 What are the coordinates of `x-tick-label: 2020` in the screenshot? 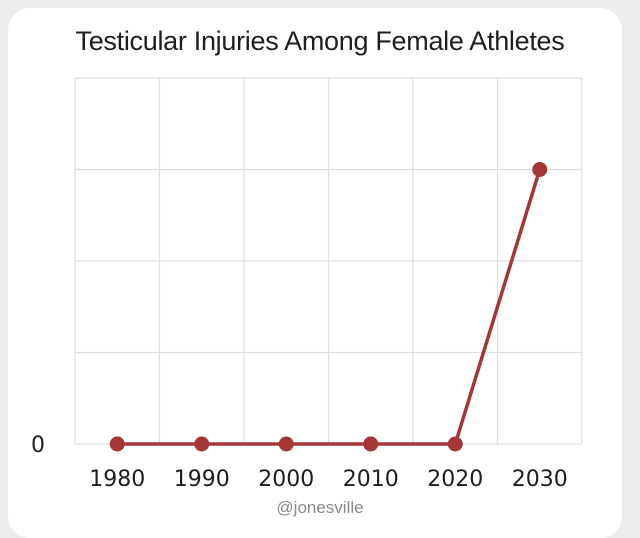 It's located at (455, 479).